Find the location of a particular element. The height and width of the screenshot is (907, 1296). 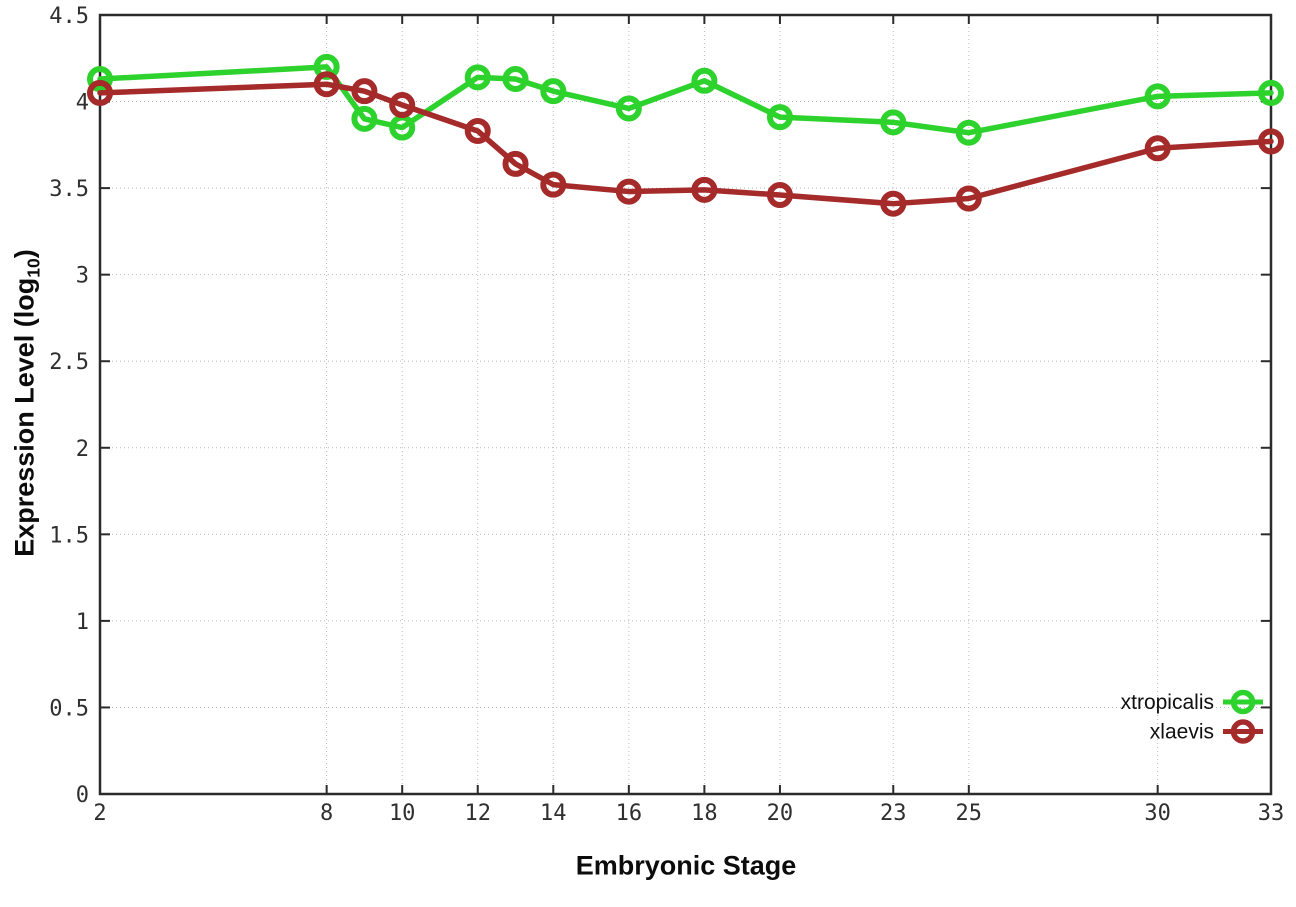

y-axis-title-suffix: ) is located at coordinates (24, 254).